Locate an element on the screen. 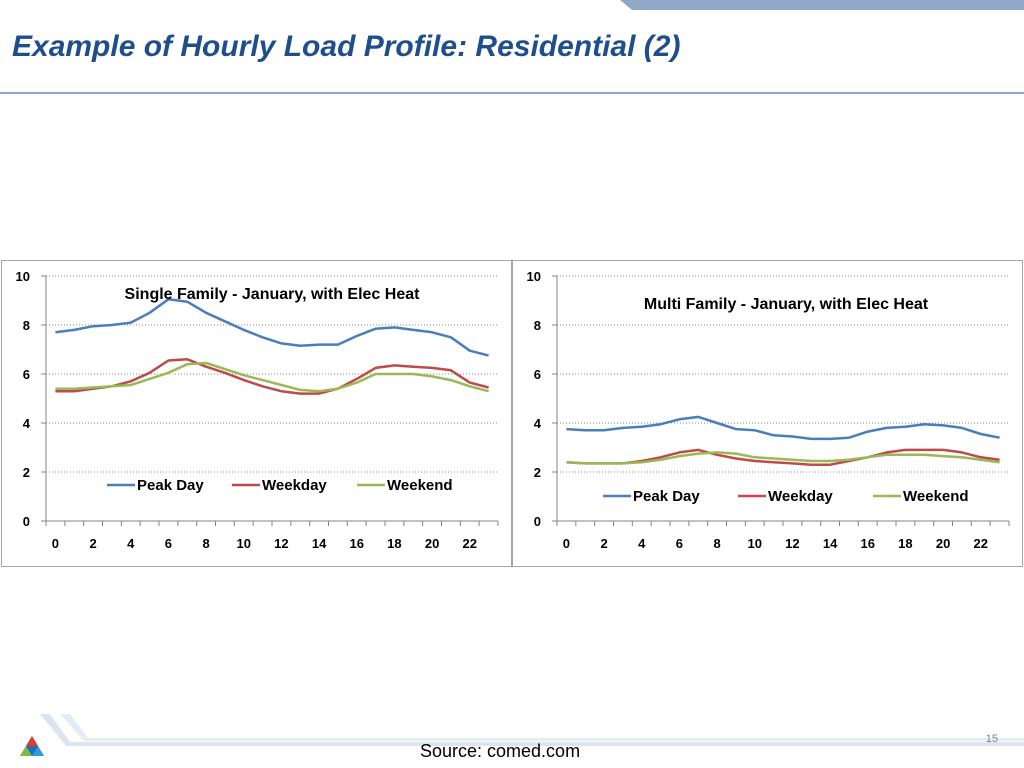  series-line-weekday is located at coordinates (272, 376).